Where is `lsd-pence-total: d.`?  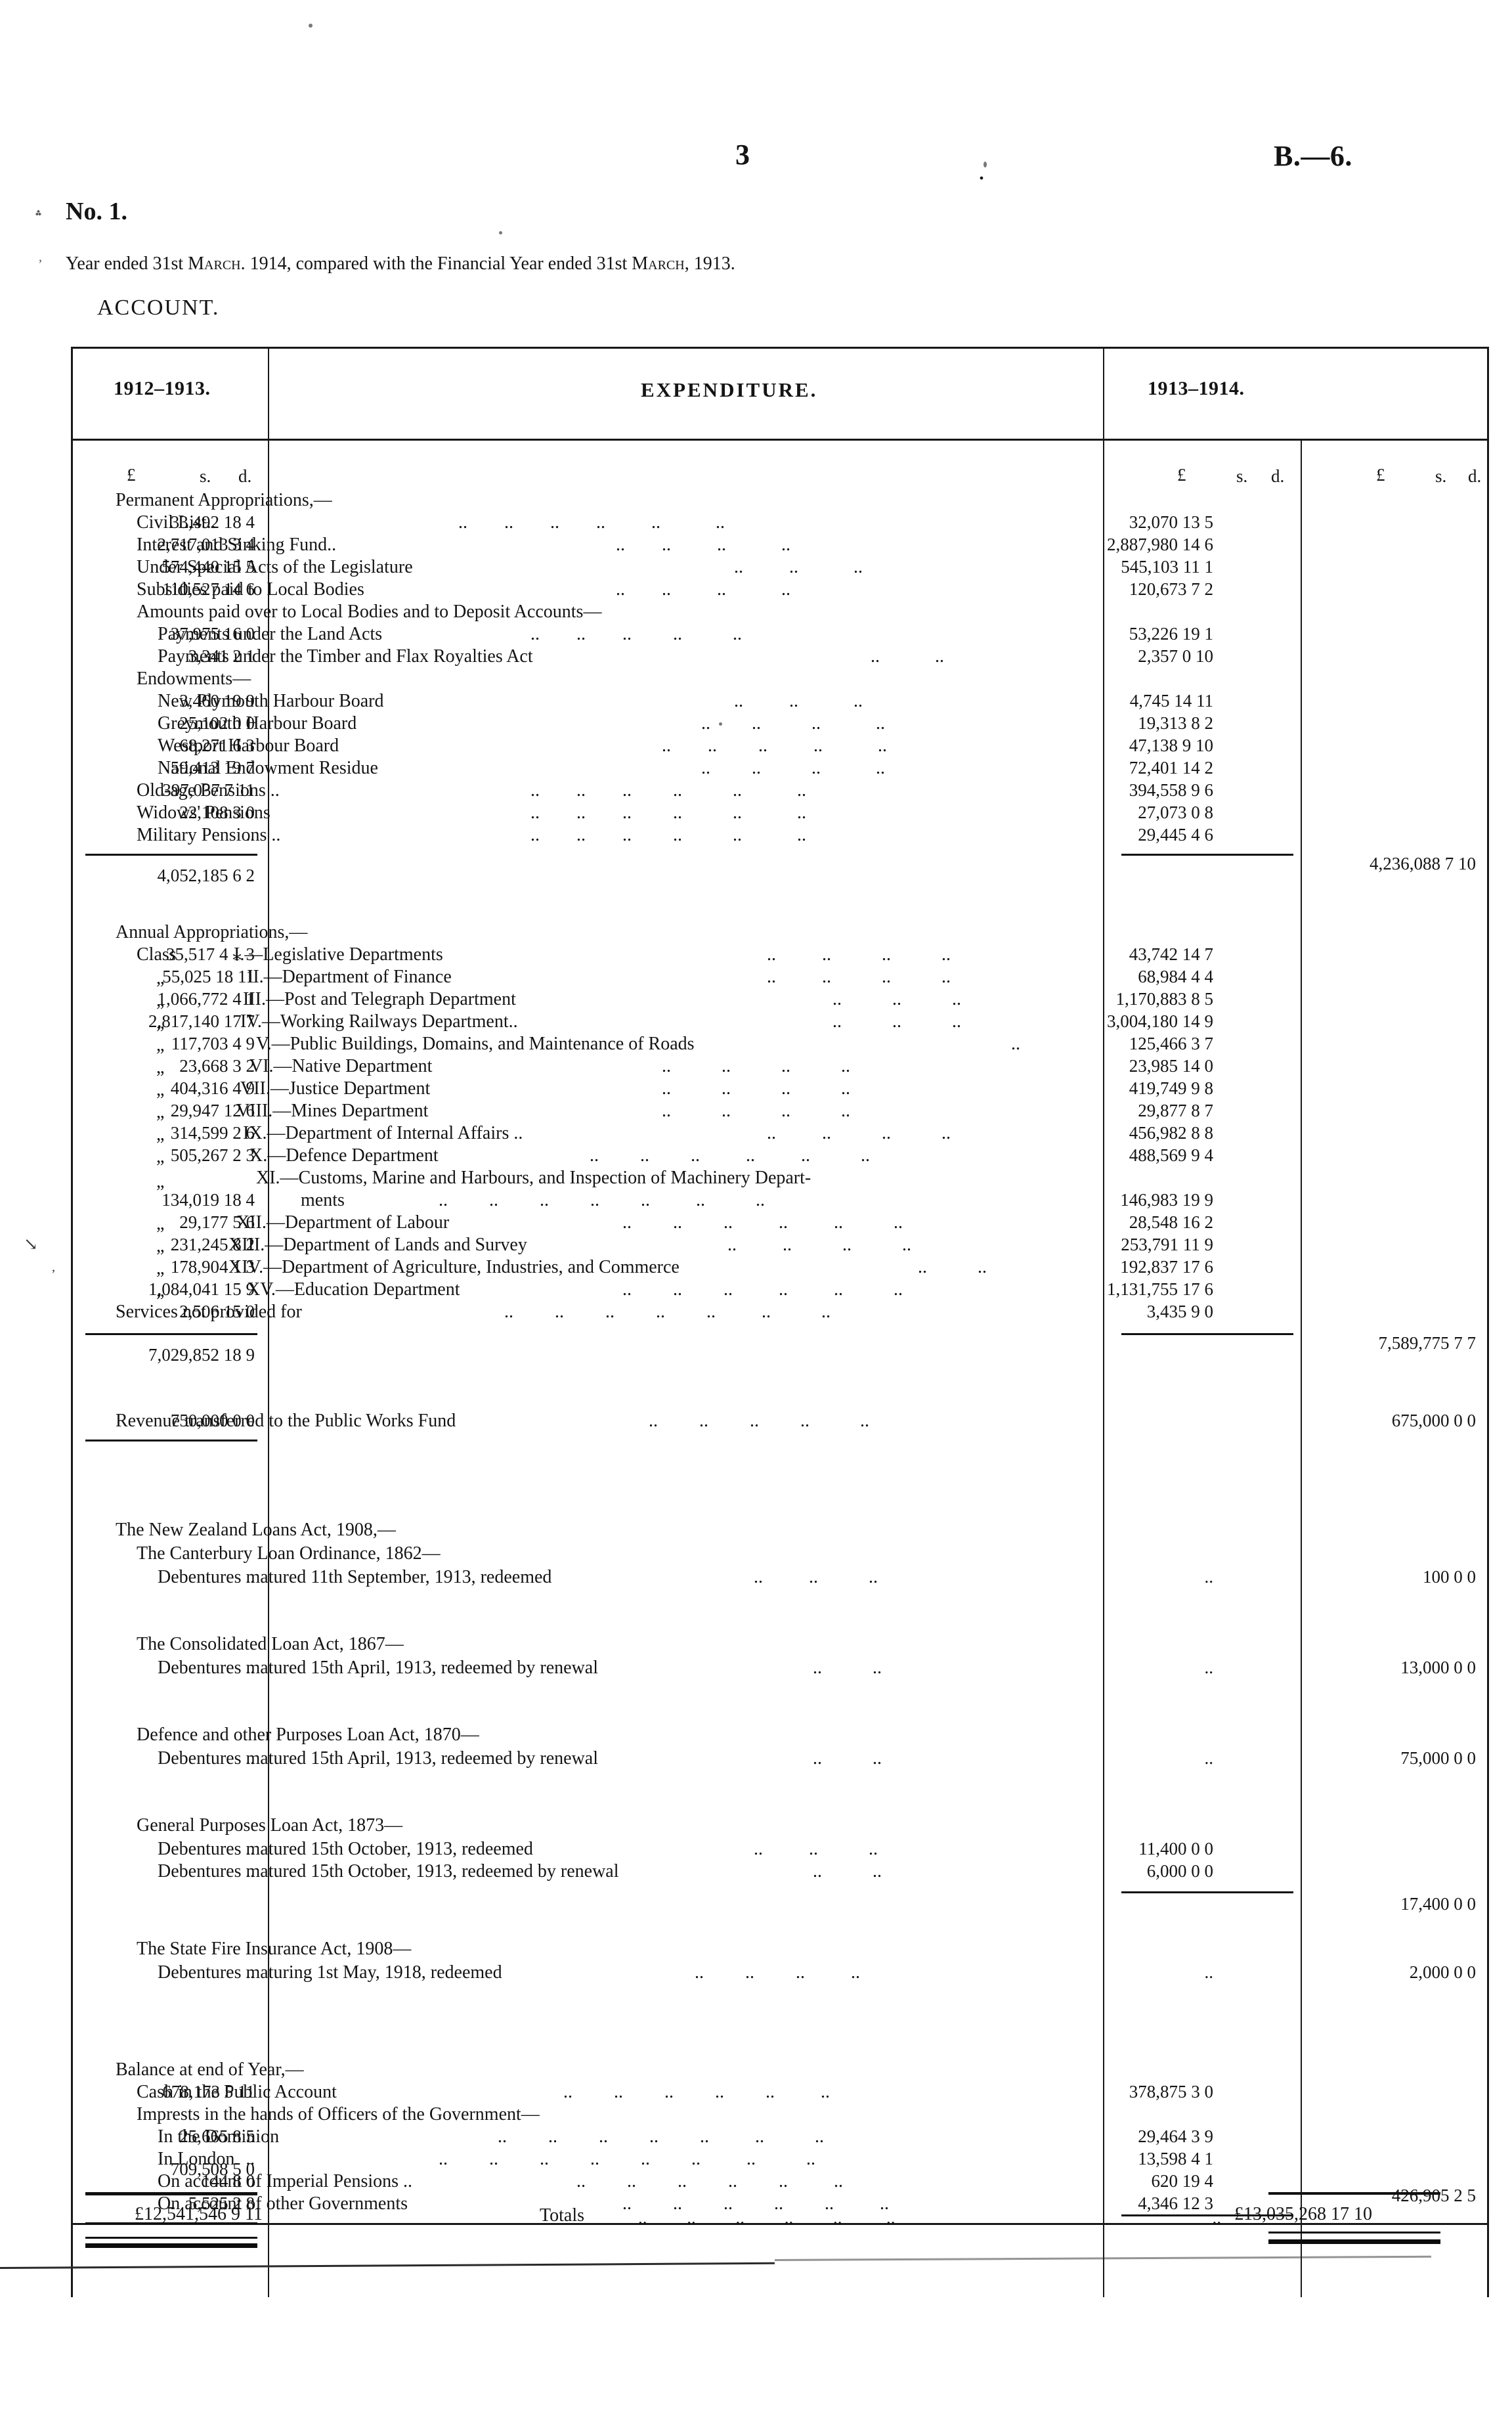
lsd-pence-total: d. is located at coordinates (1475, 476).